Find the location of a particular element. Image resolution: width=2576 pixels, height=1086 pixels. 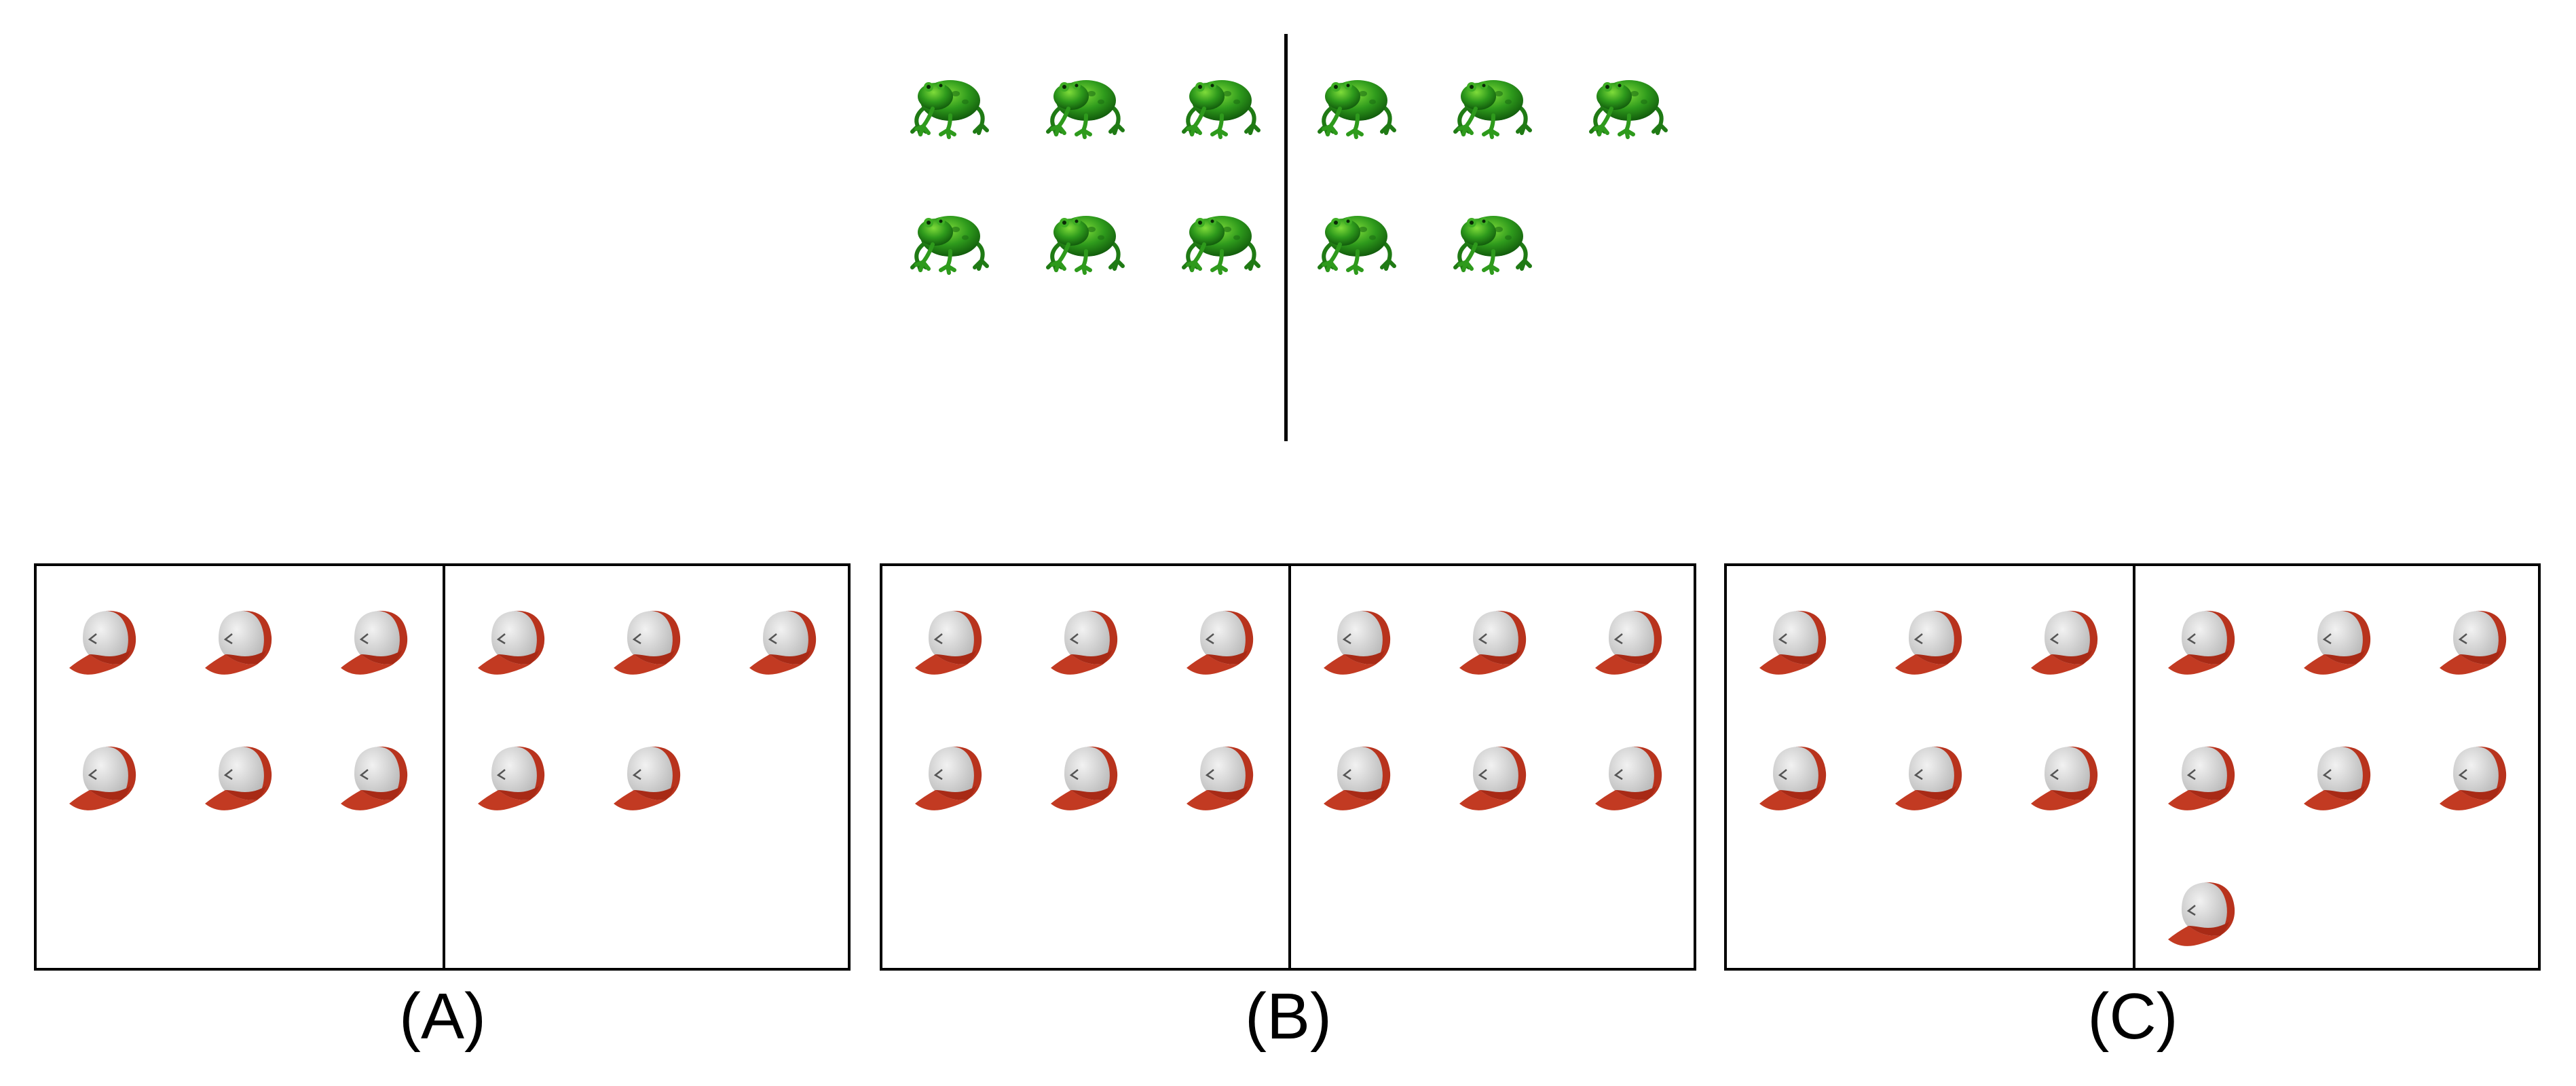

option-b-panel is located at coordinates (1288, 767).